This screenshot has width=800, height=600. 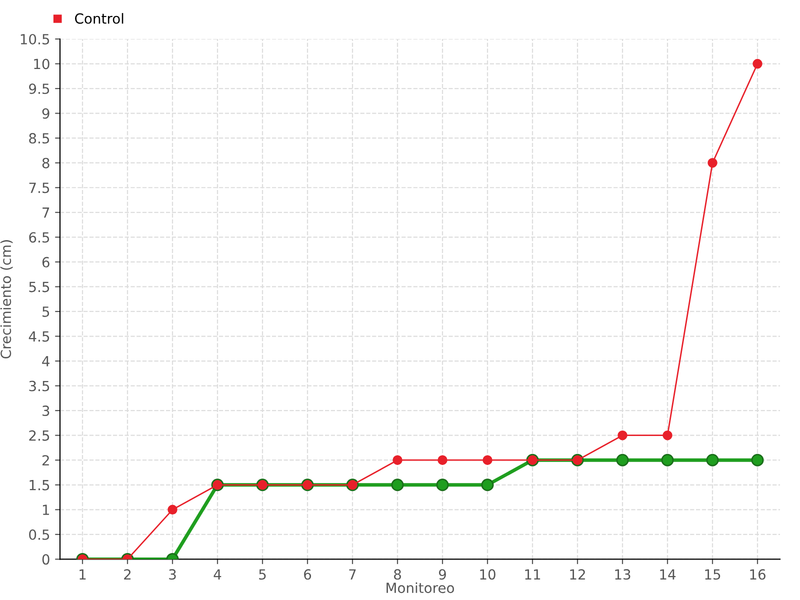 I want to click on y-tick-label: 3, so click(x=46, y=411).